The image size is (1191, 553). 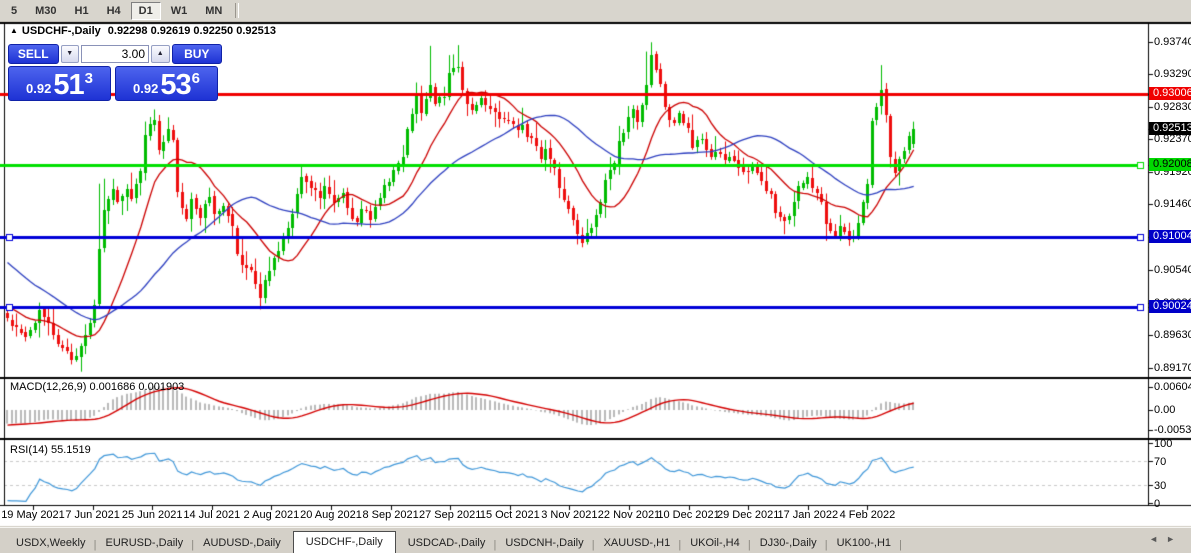 I want to click on tab-scroll-left-icon: ◄, so click(x=1158, y=539).